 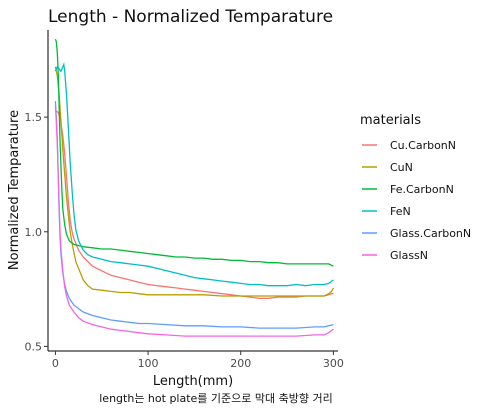 I want to click on y-tick-label: 0.5, so click(x=34, y=346).